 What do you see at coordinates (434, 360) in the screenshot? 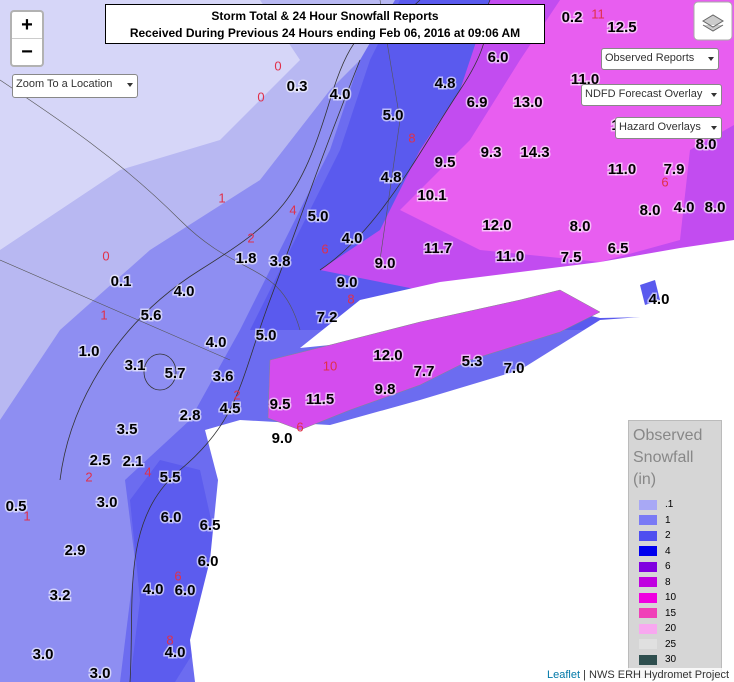
I see `long-island` at bounding box center [434, 360].